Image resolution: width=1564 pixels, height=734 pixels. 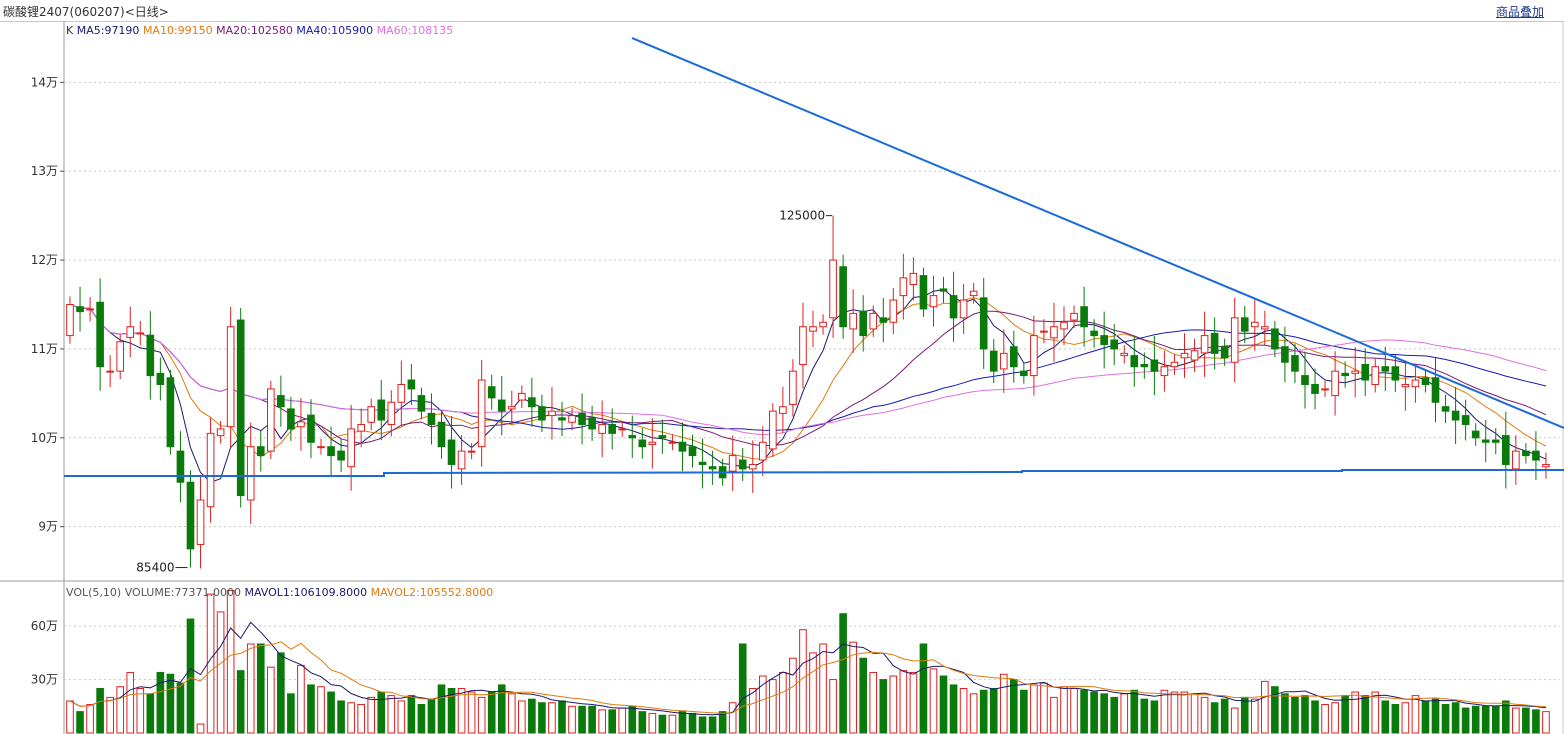 I want to click on price-tick-label: 9万, so click(x=48, y=527).